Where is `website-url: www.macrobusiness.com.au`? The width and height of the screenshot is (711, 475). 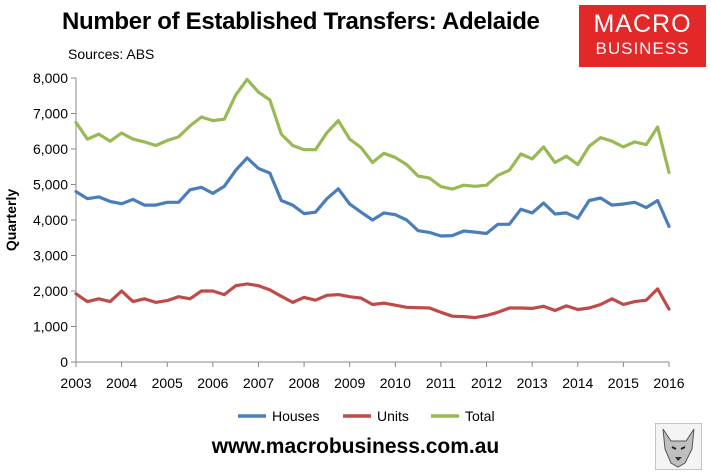 website-url: www.macrobusiness.com.au is located at coordinates (355, 446).